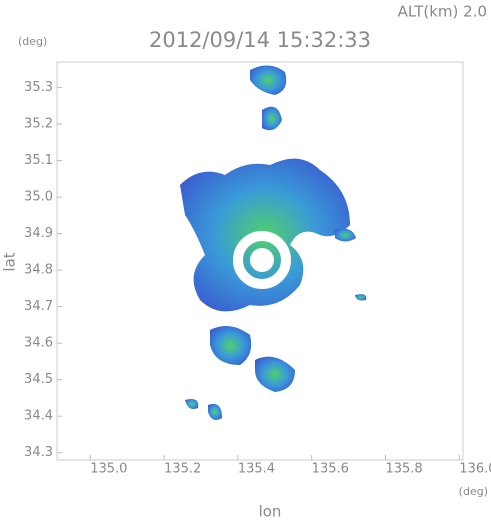 The height and width of the screenshot is (521, 491). I want to click on radar-site-ring, so click(262, 260).